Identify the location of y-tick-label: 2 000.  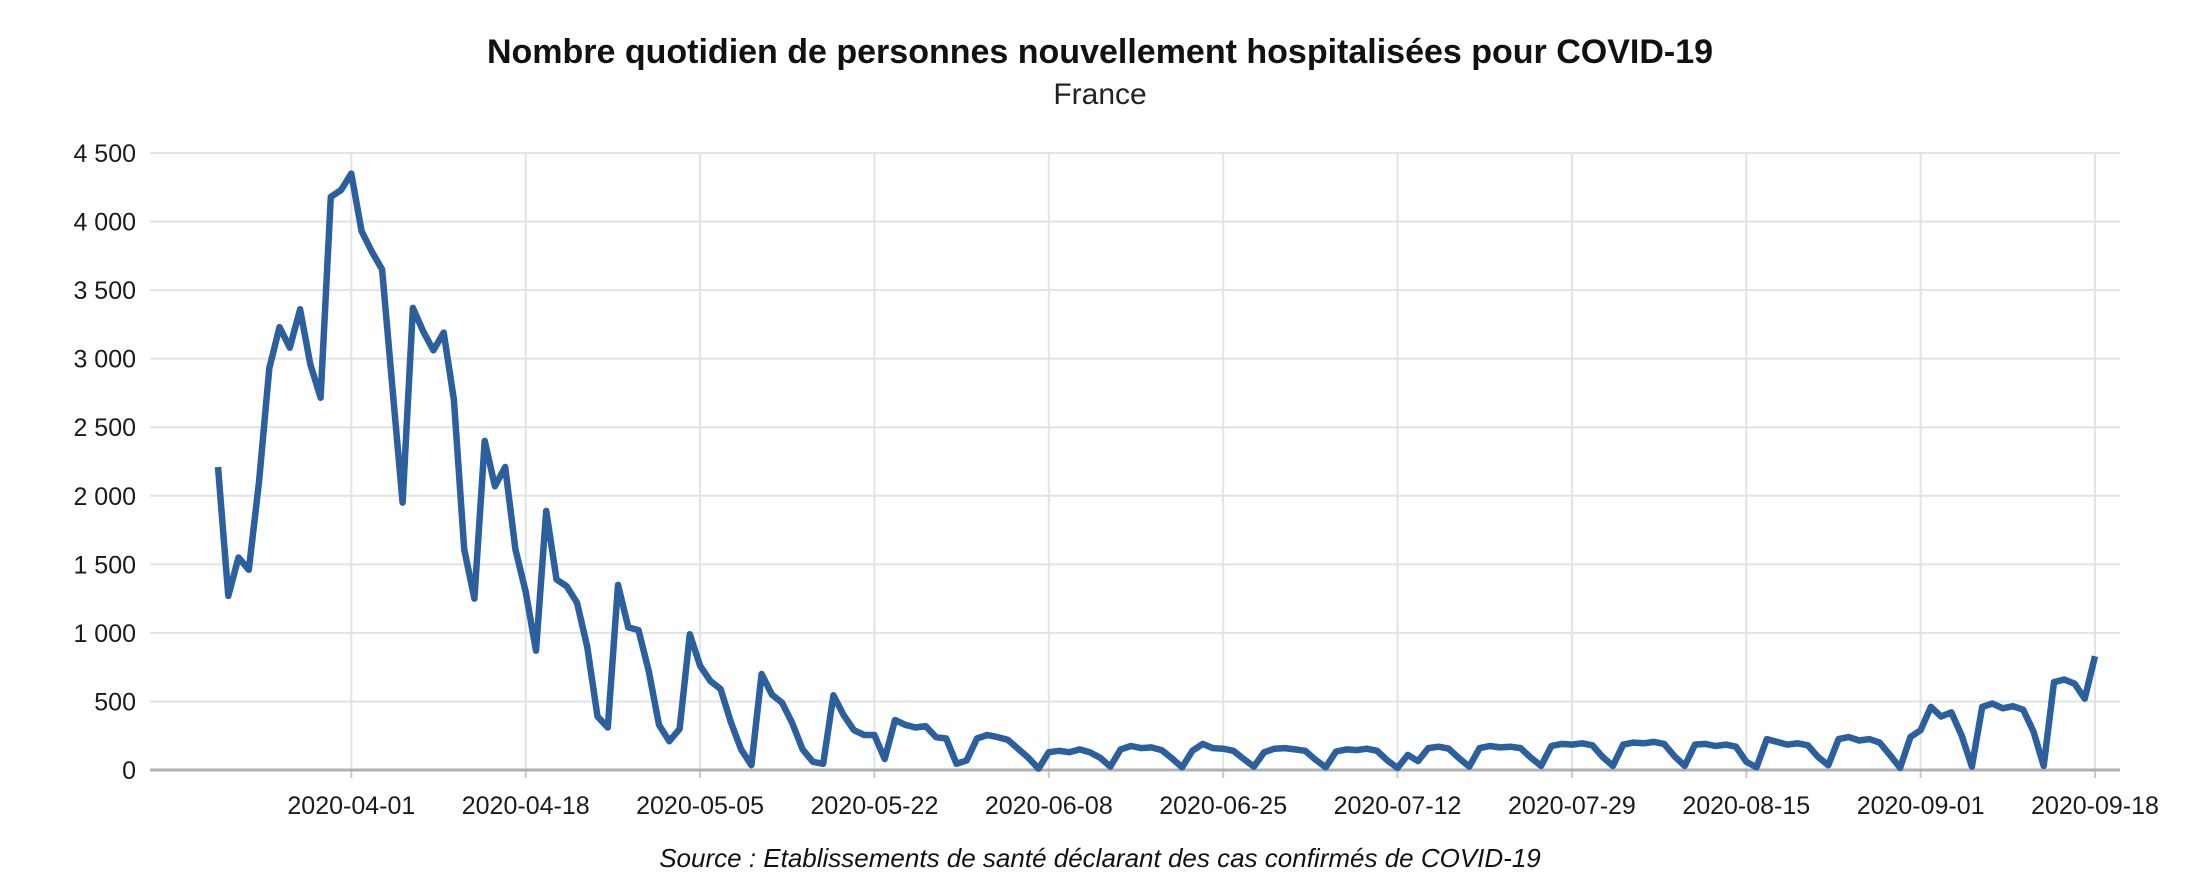
(104, 497).